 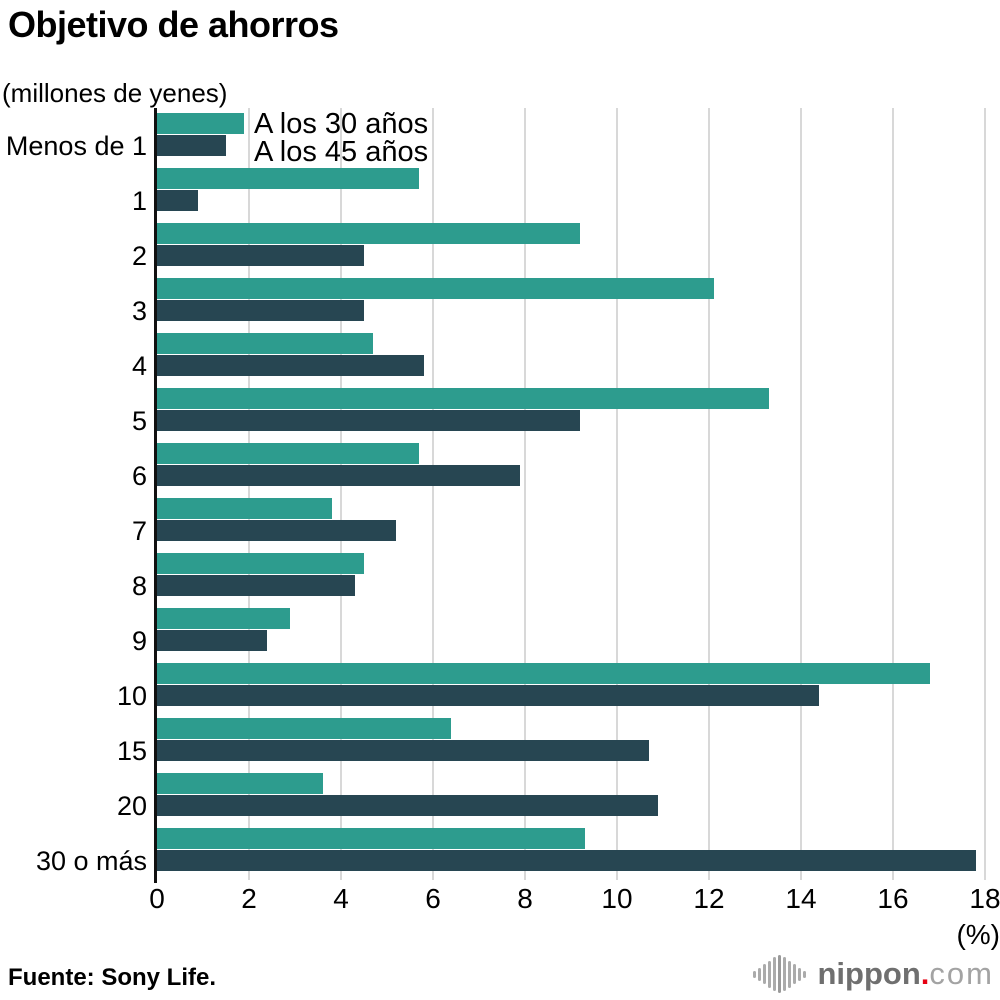 I want to click on logo-text-com: com, so click(x=961, y=973).